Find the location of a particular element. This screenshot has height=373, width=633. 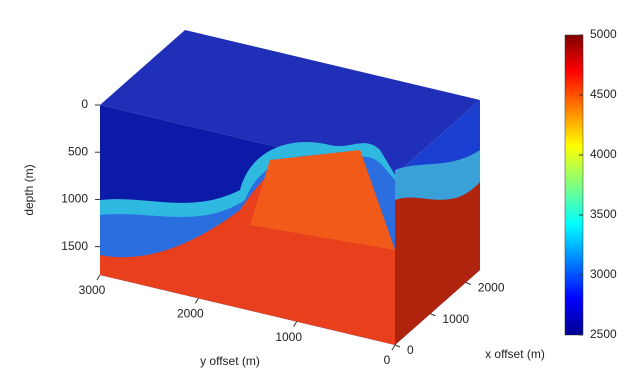

y-tick-label: 0 is located at coordinates (387, 360).